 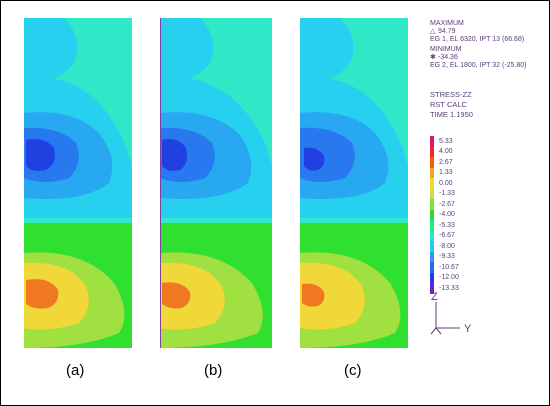 I want to click on axis-triad: Z Y, so click(x=451, y=313).